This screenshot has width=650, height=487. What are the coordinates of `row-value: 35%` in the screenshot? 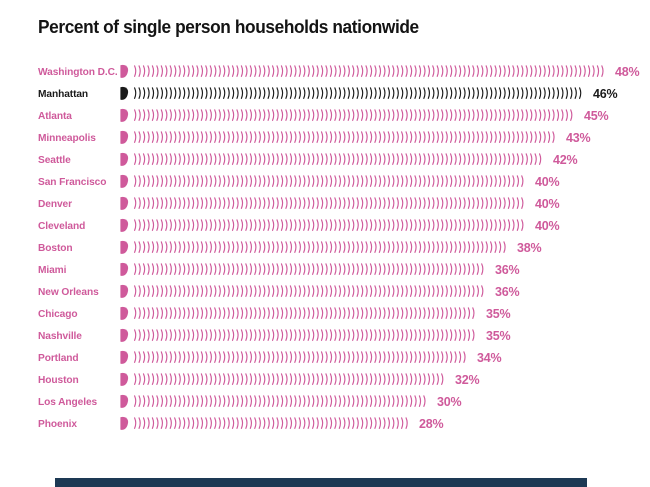 It's located at (498, 336).